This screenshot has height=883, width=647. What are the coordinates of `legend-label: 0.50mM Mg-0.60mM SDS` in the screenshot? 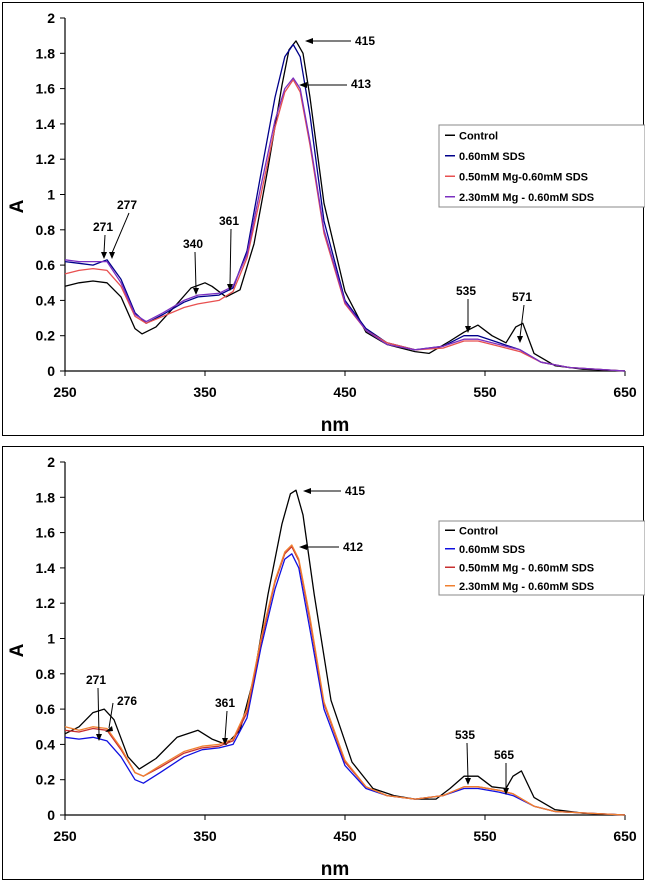 It's located at (523, 177).